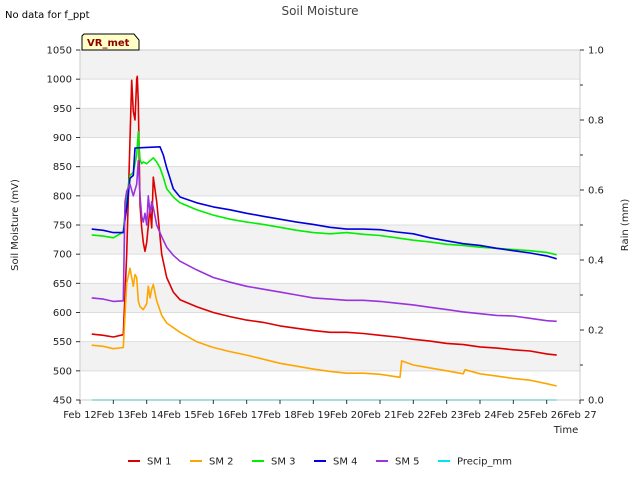 This screenshot has height=480, width=640. What do you see at coordinates (247, 415) in the screenshot?
I see `x-tick-label: Feb 17` at bounding box center [247, 415].